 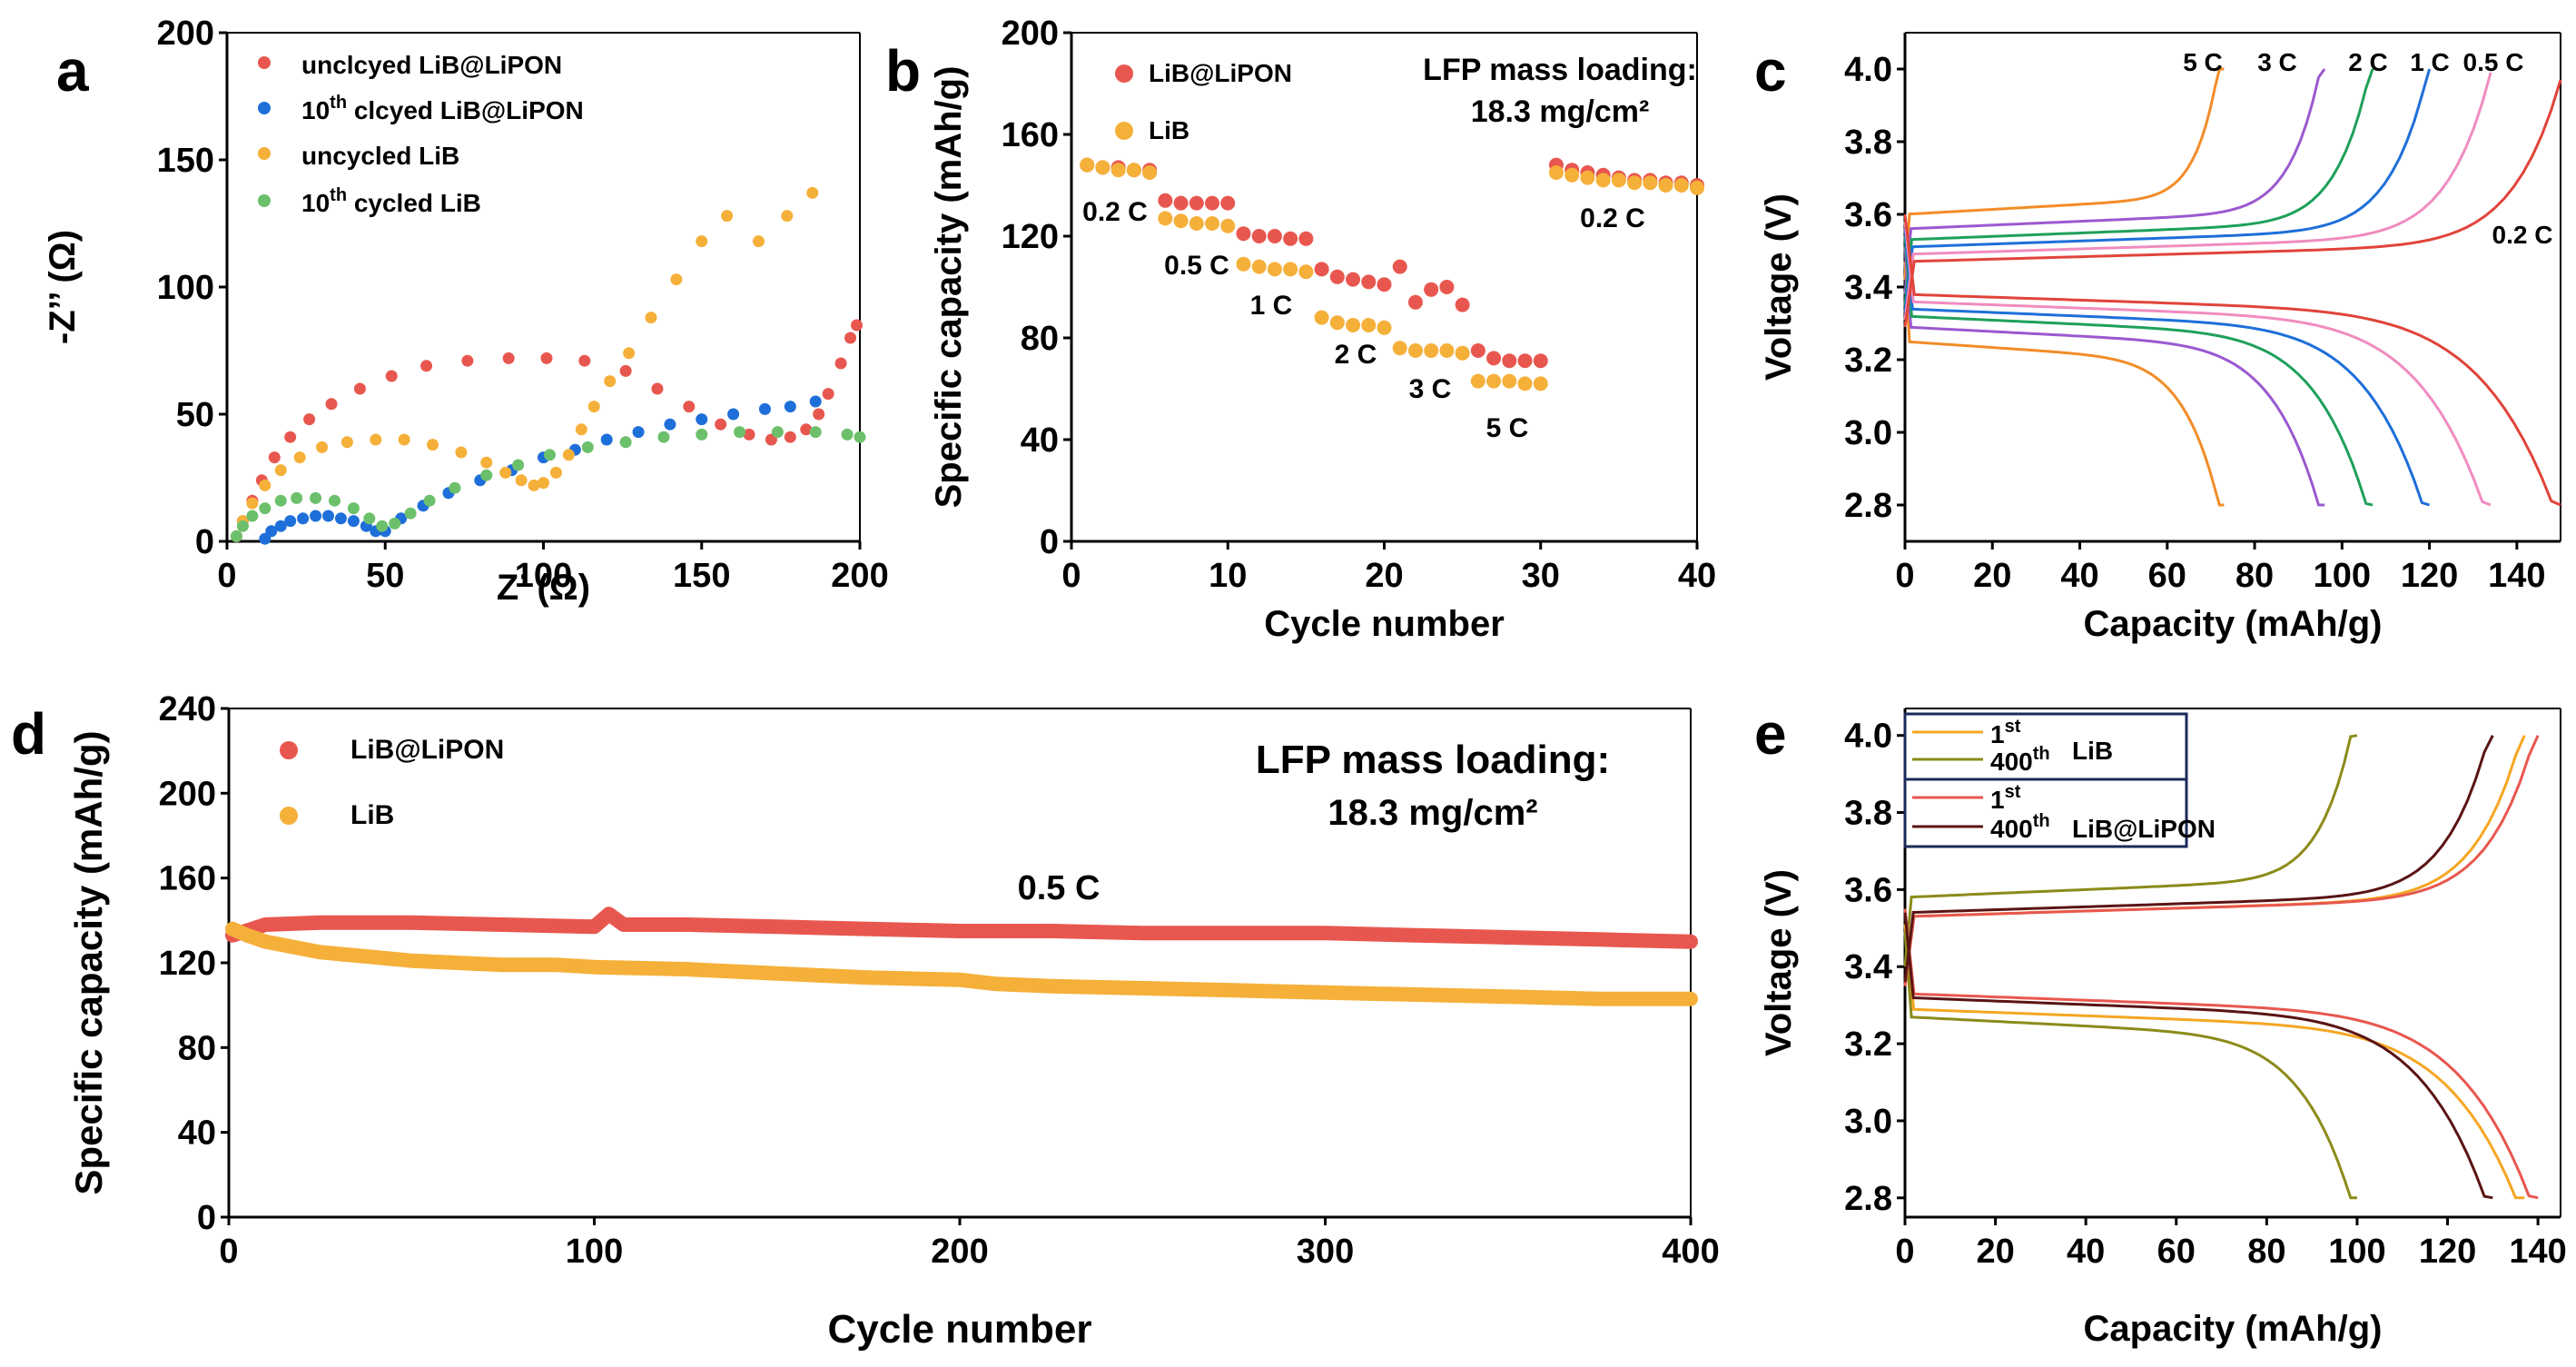 What do you see at coordinates (2041, 821) in the screenshot?
I see `e-legend-sup: th` at bounding box center [2041, 821].